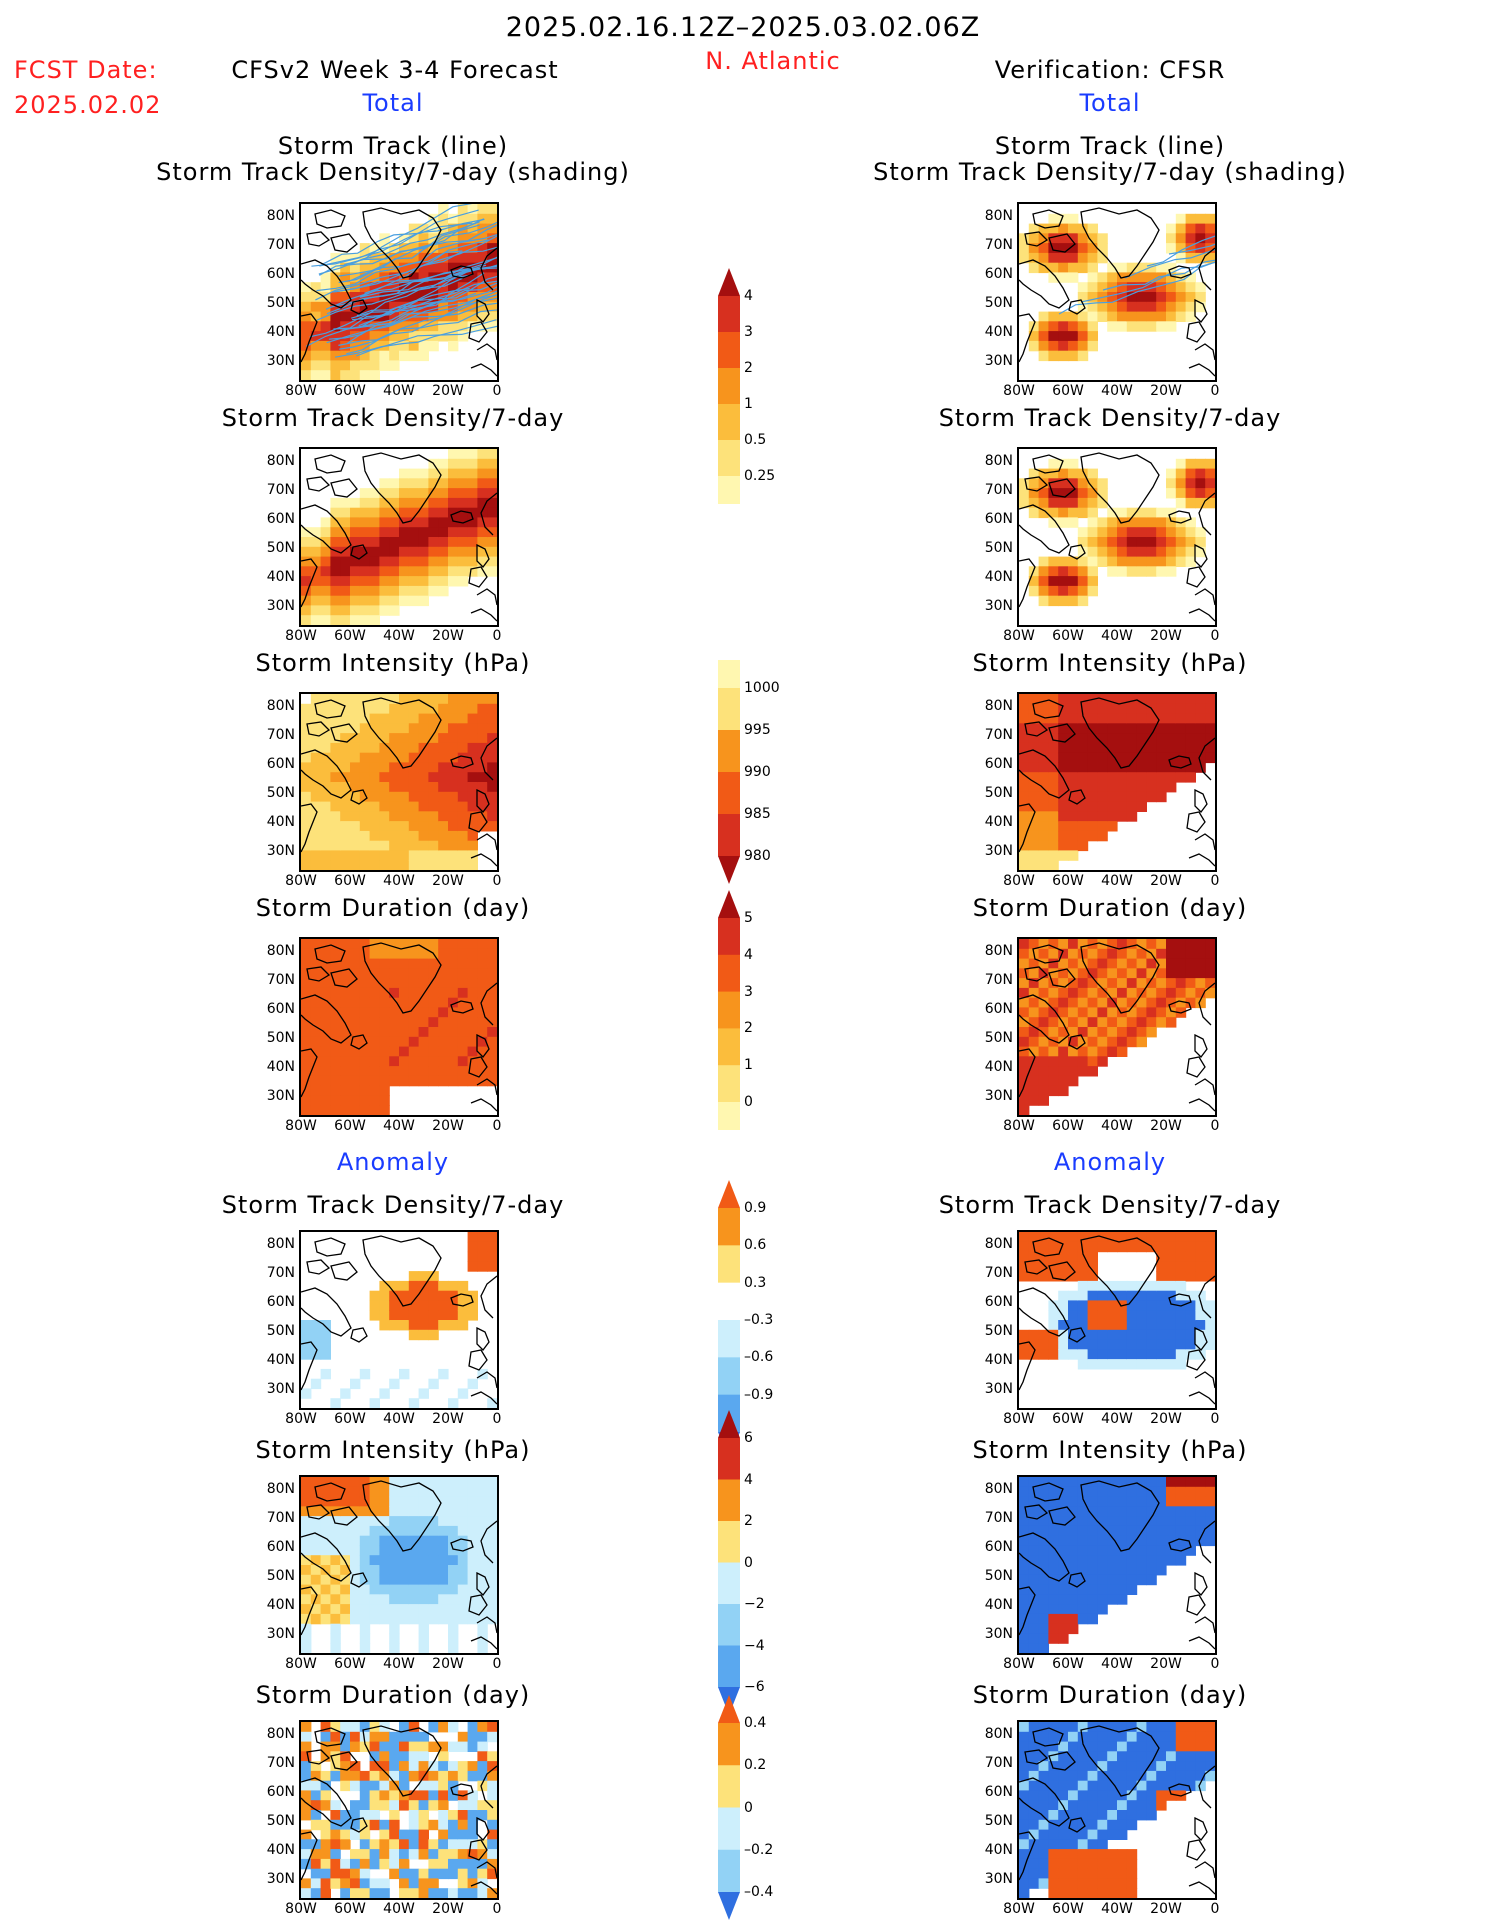  I want to click on colorbar-duration-total-label: 0, so click(748, 1102).